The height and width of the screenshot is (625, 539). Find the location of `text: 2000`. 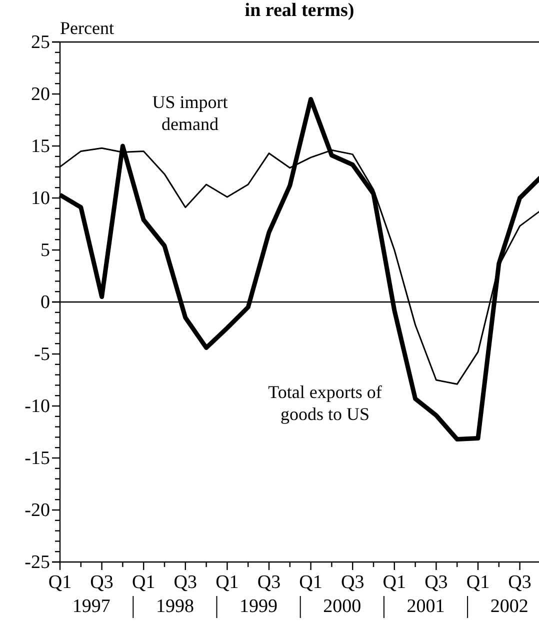

text: 2000 is located at coordinates (342, 606).